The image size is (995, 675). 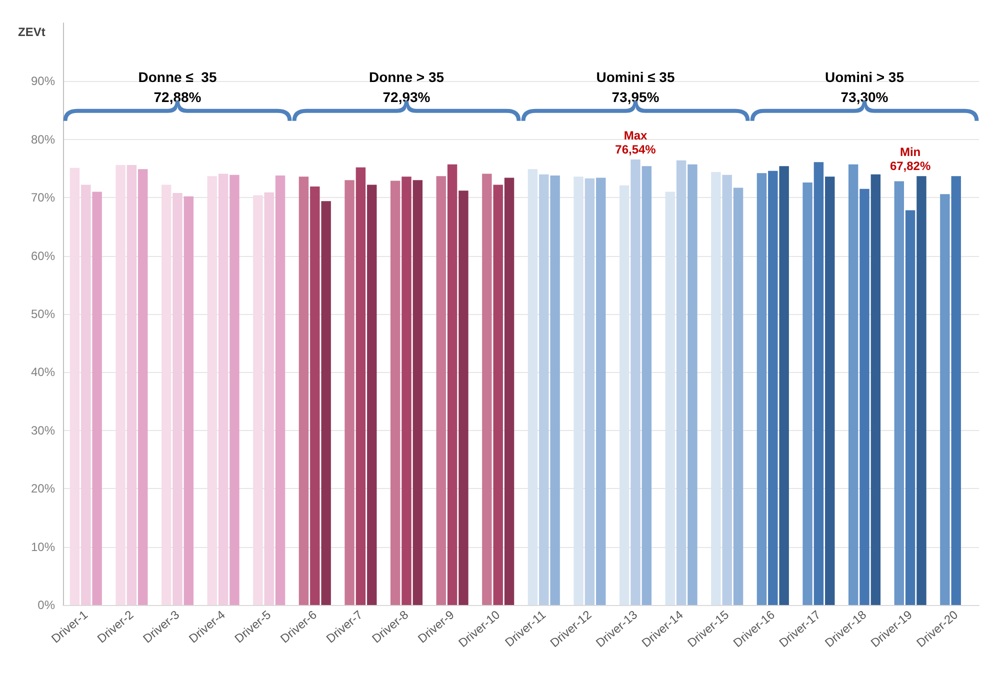 What do you see at coordinates (32, 32) in the screenshot?
I see `y-axis-title: ZEVt` at bounding box center [32, 32].